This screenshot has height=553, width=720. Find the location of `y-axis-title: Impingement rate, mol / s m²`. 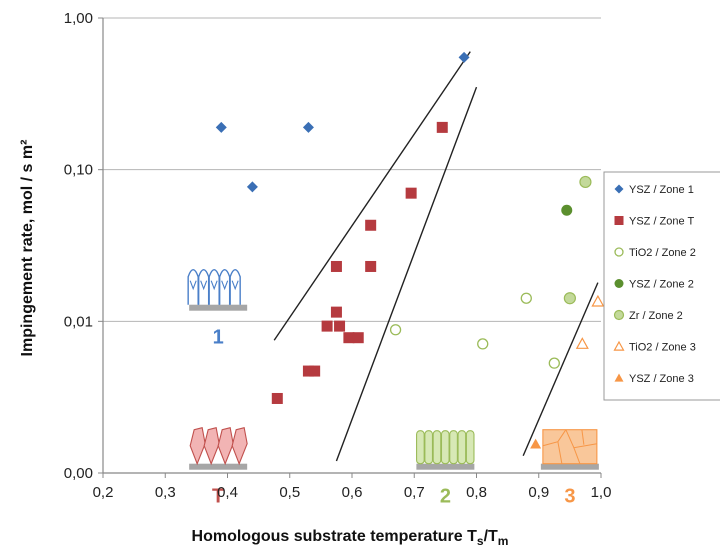

y-axis-title: Impingement rate, mol / s m² is located at coordinates (27, 248).